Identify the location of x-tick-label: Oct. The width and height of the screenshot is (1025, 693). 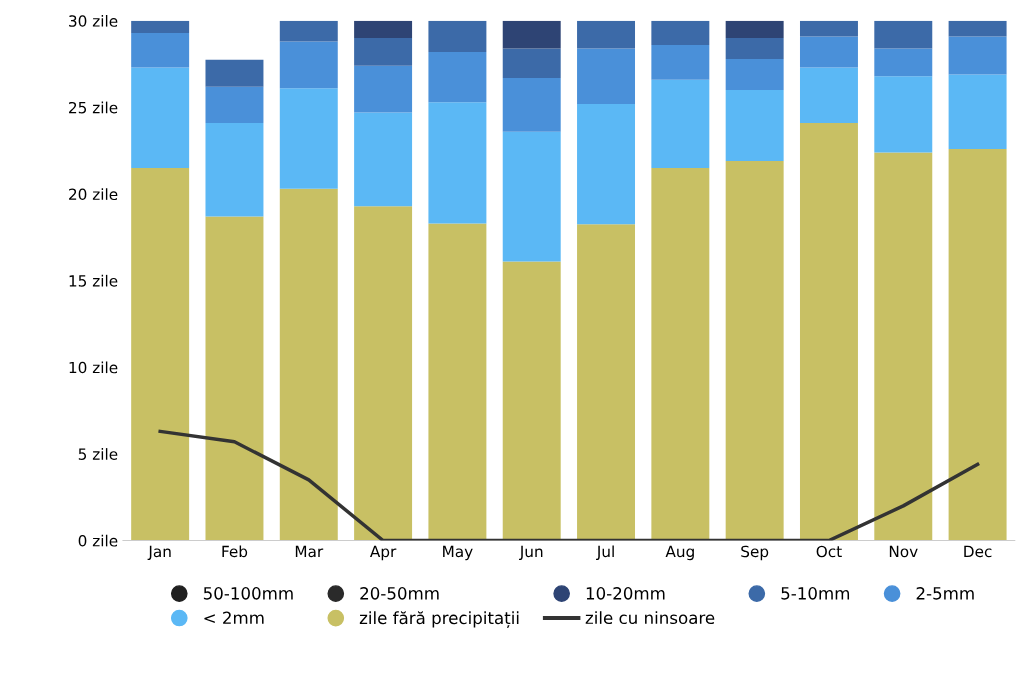
(829, 551).